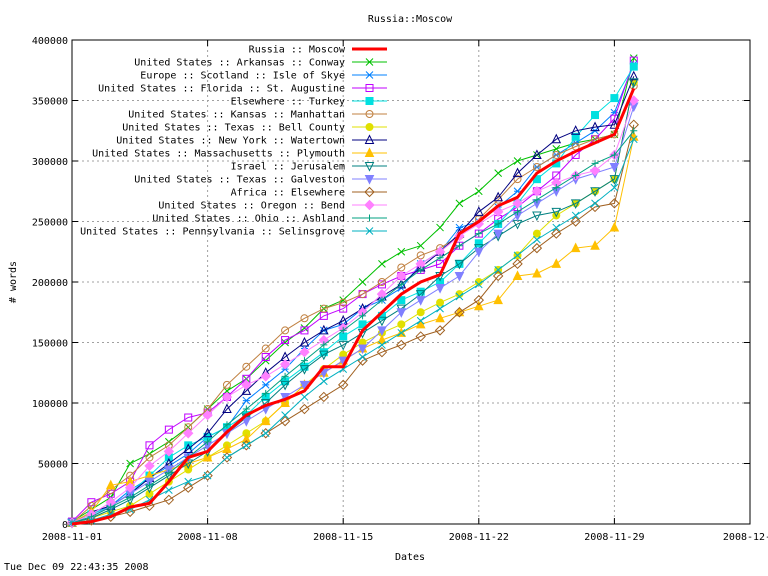  What do you see at coordinates (50, 283) in the screenshot?
I see `y-tick-label: 200000` at bounding box center [50, 283].